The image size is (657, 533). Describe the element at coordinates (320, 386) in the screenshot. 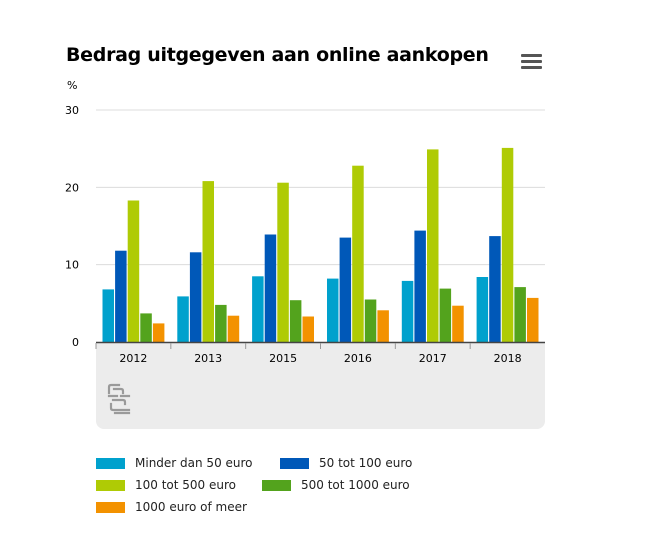

I see `x-axis-background-panel` at that location.